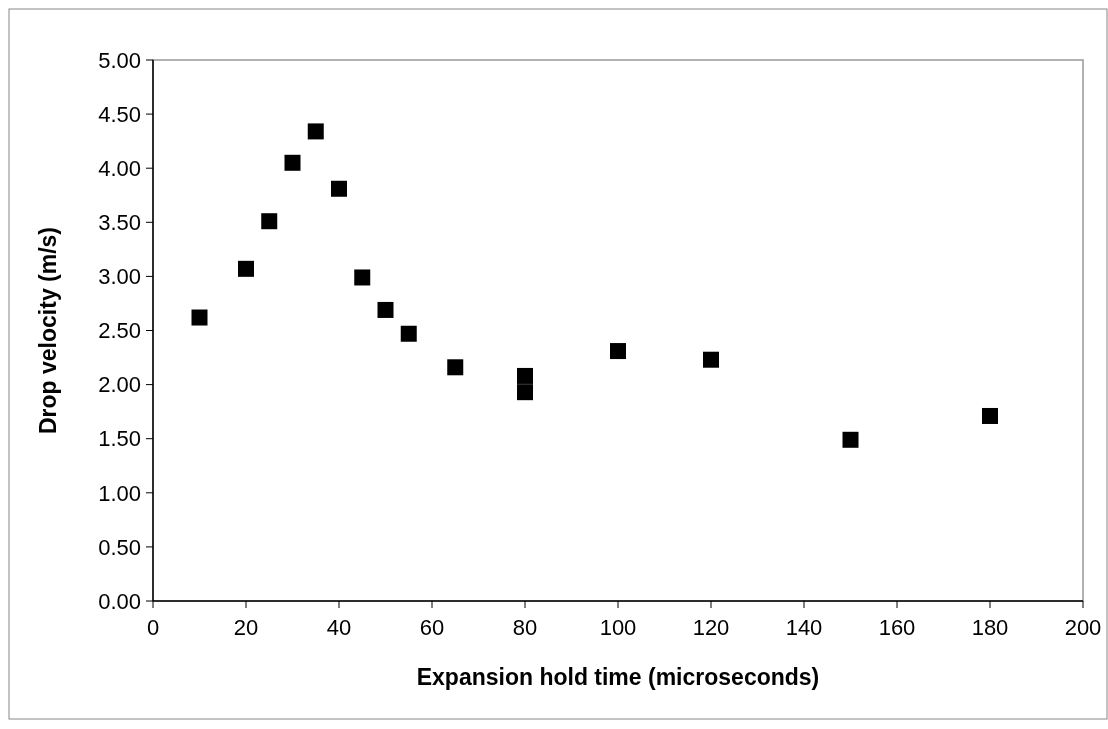  What do you see at coordinates (525, 627) in the screenshot?
I see `x-tick-label: 80` at bounding box center [525, 627].